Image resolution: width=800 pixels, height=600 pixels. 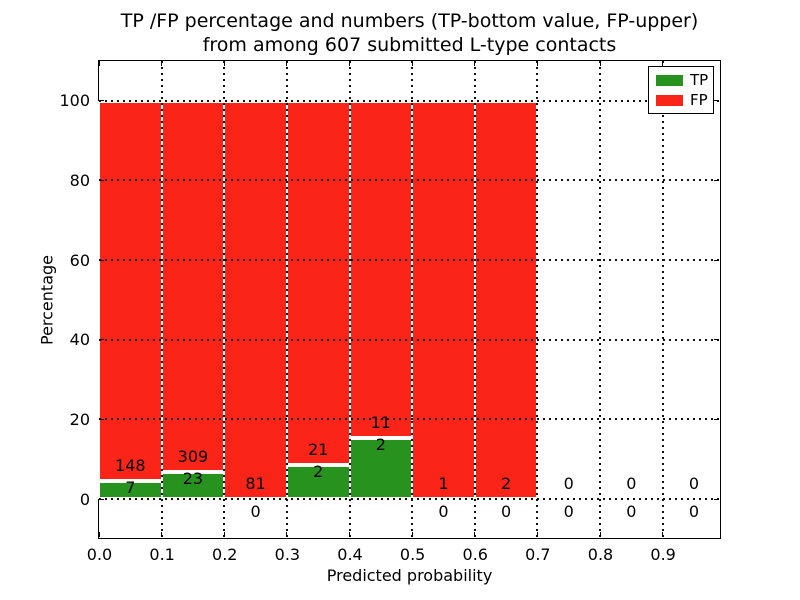 I want to click on legend-swatch-tp, so click(x=669, y=80).